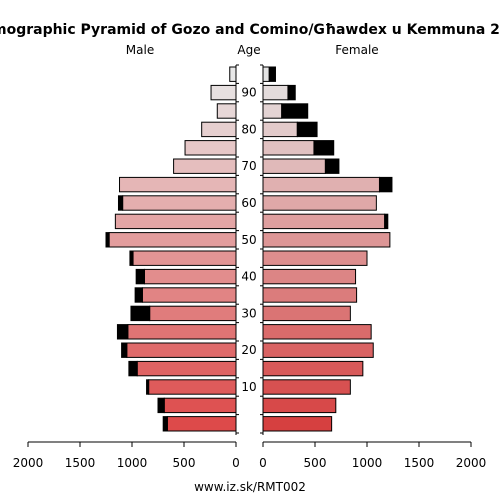 This screenshot has width=500, height=500. I want to click on age-tick-label: 80, so click(248, 129).